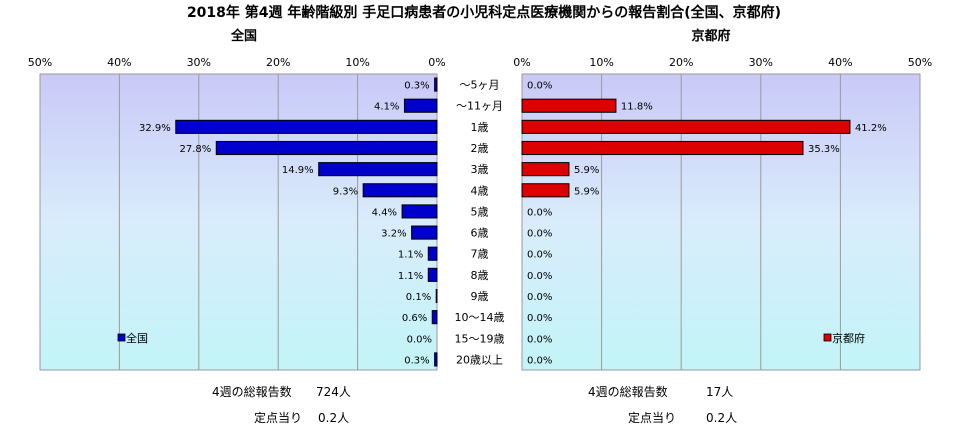 The width and height of the screenshot is (968, 430). Describe the element at coordinates (720, 392) in the screenshot. I see `kyoto-total-value: 17人` at that location.